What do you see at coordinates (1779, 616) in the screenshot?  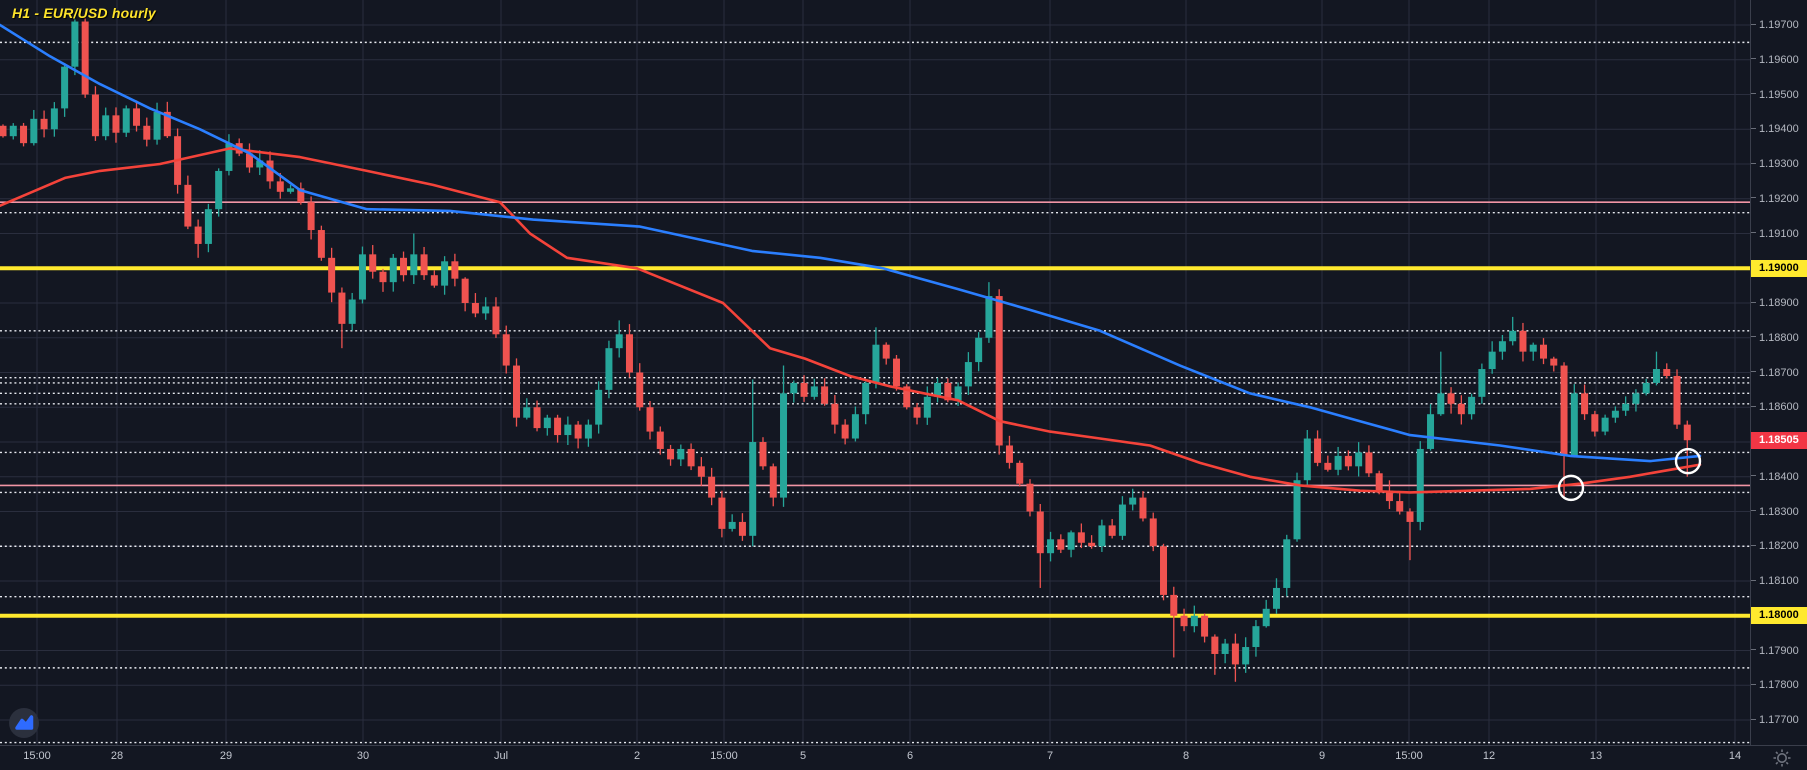 I see `key-level-badge: 1.18000` at bounding box center [1779, 616].